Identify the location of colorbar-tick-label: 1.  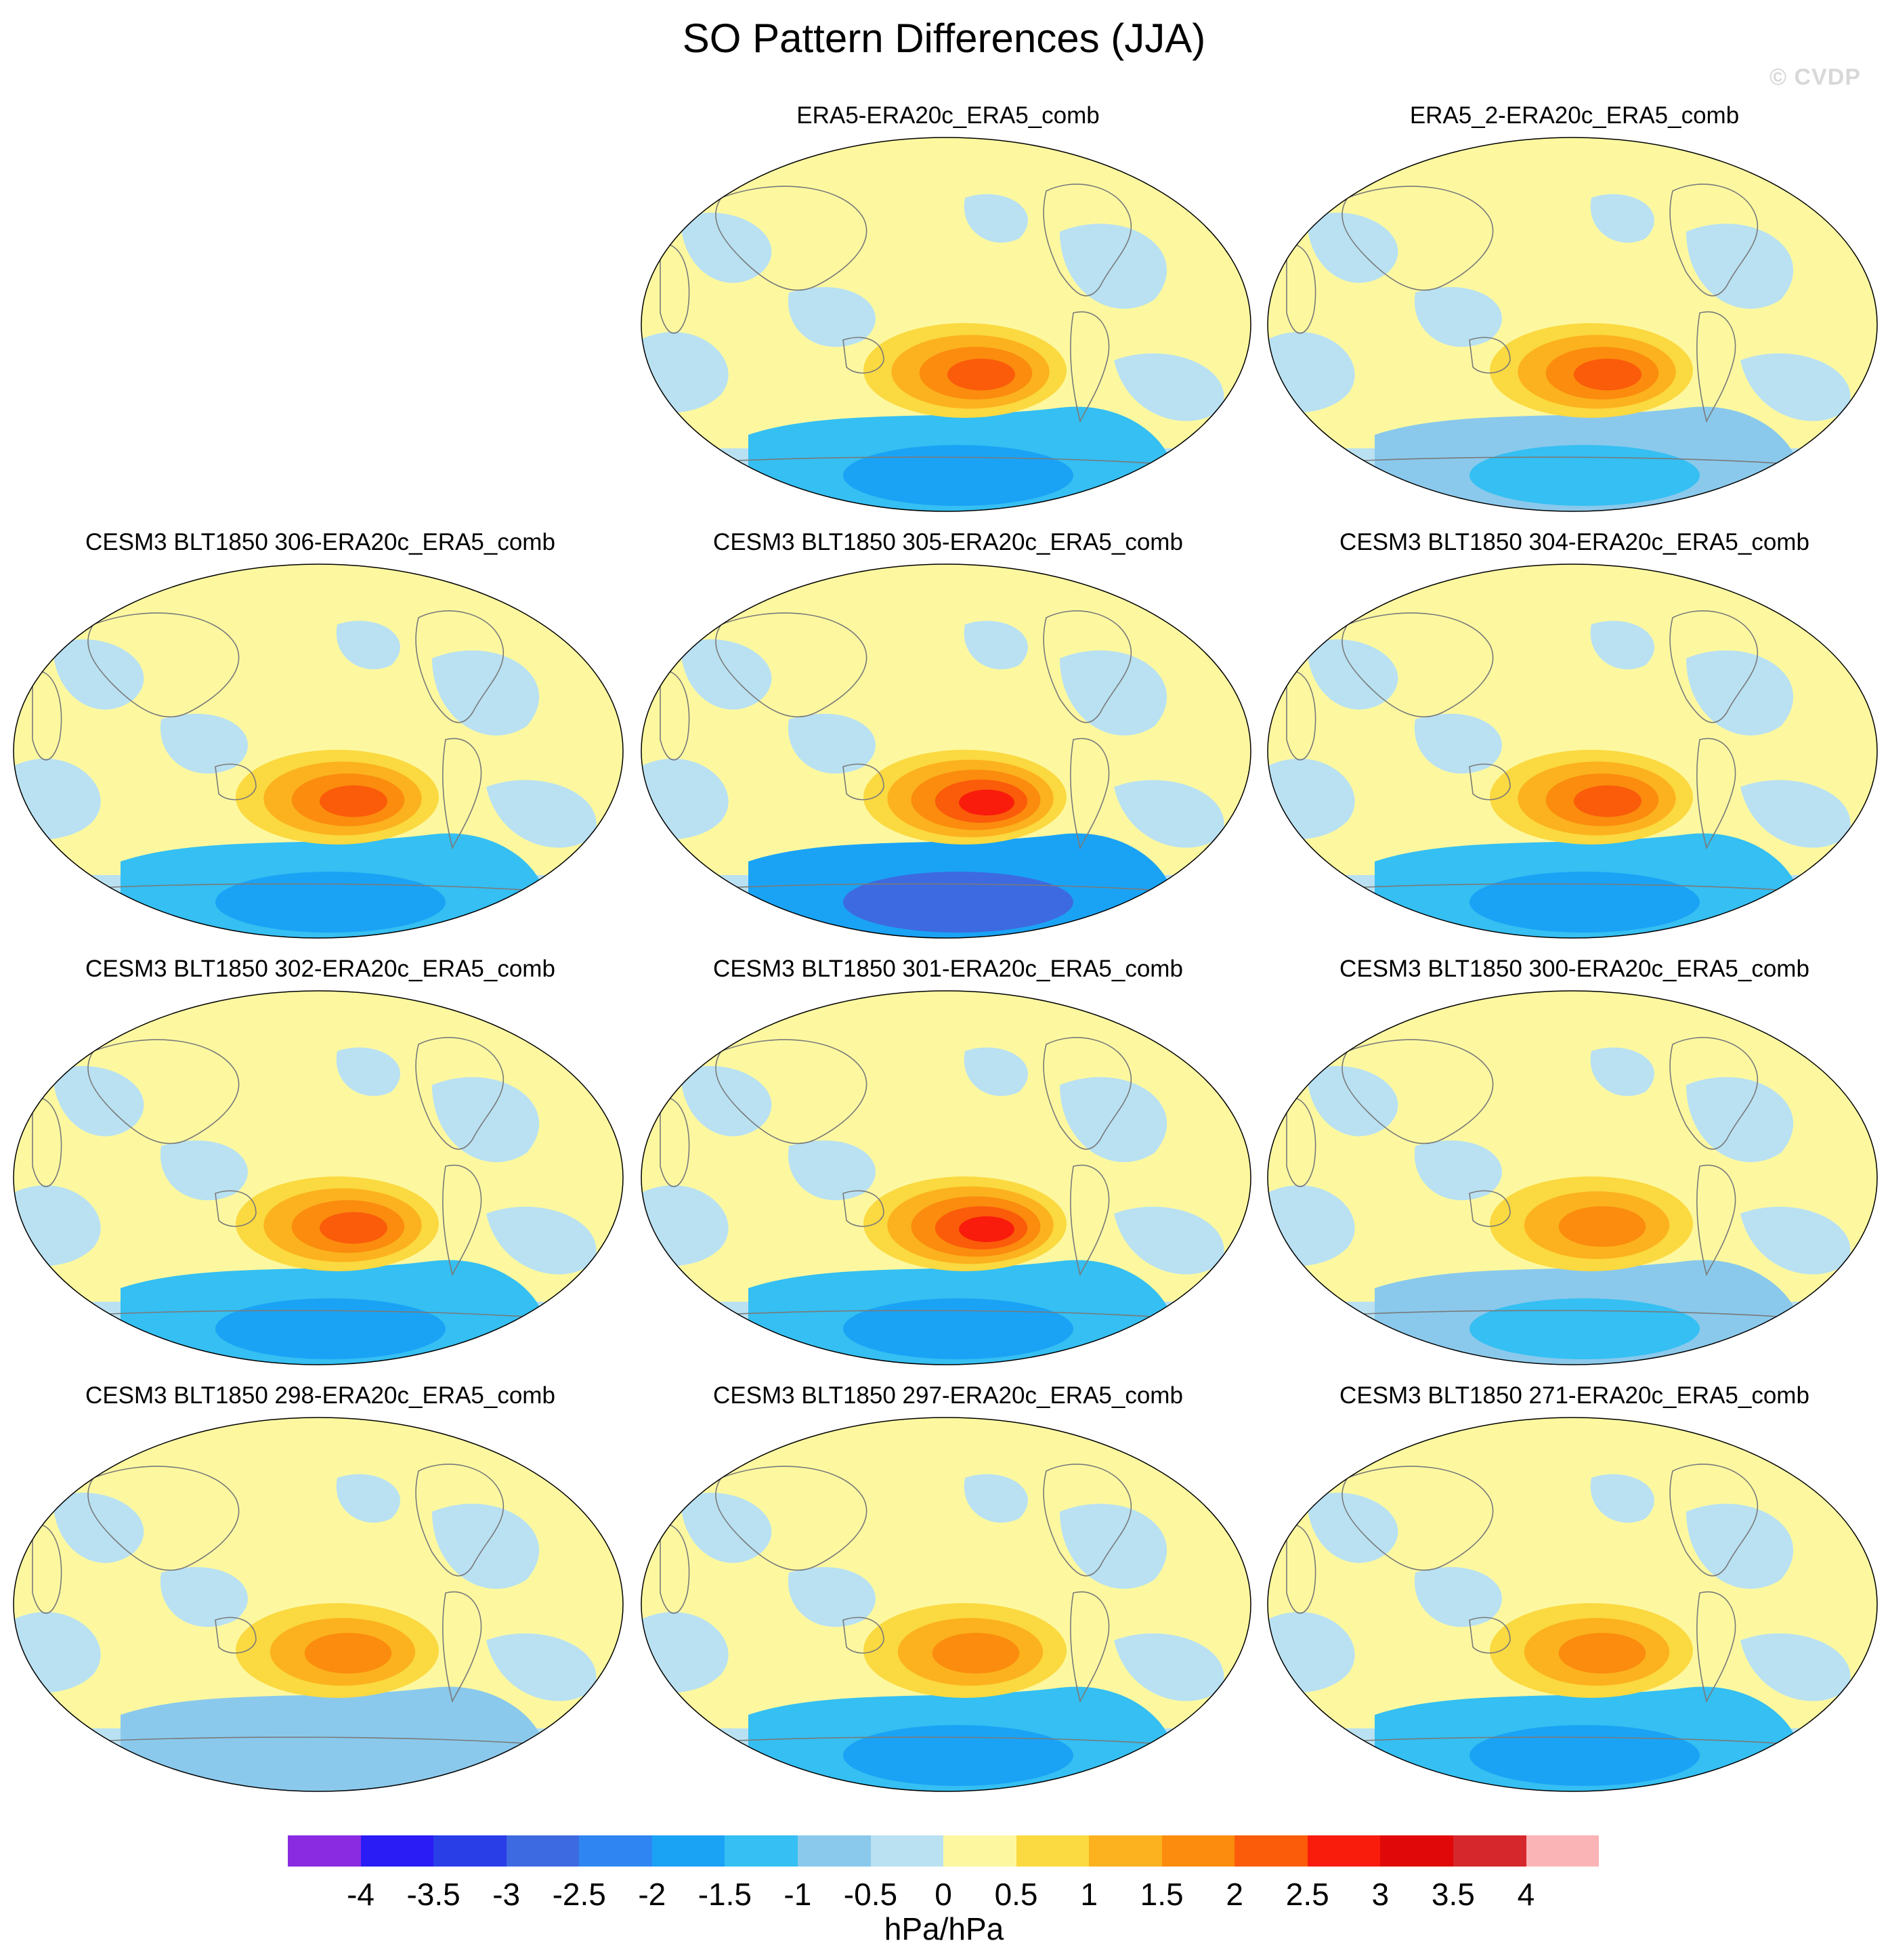
(1089, 1894).